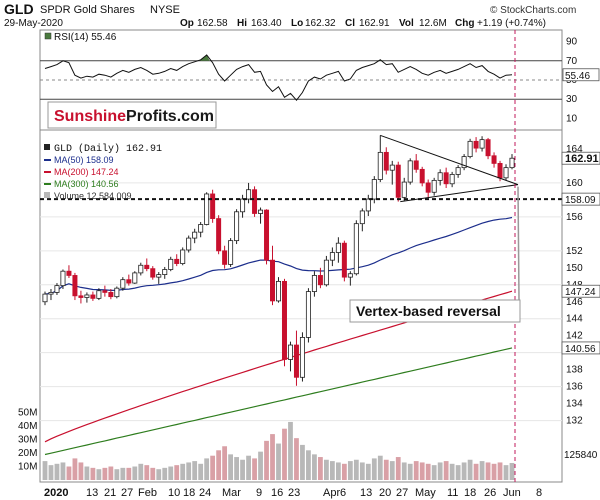 The width and height of the screenshot is (600, 500). I want to click on ma200-price-tag: 147.24, so click(580, 292).